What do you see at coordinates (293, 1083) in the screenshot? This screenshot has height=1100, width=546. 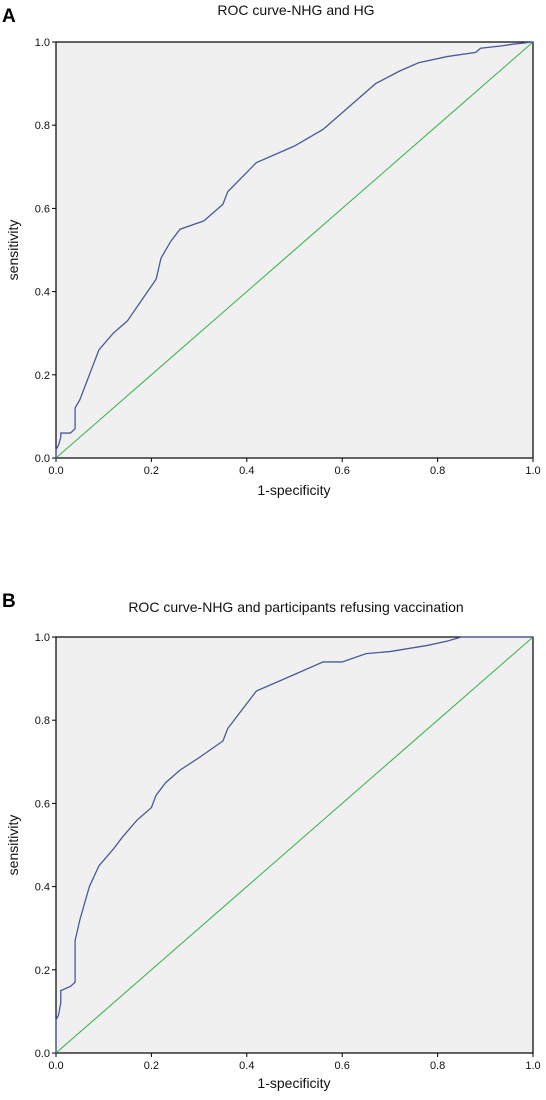 I see `x-axis-label-b: 1-specificity` at bounding box center [293, 1083].